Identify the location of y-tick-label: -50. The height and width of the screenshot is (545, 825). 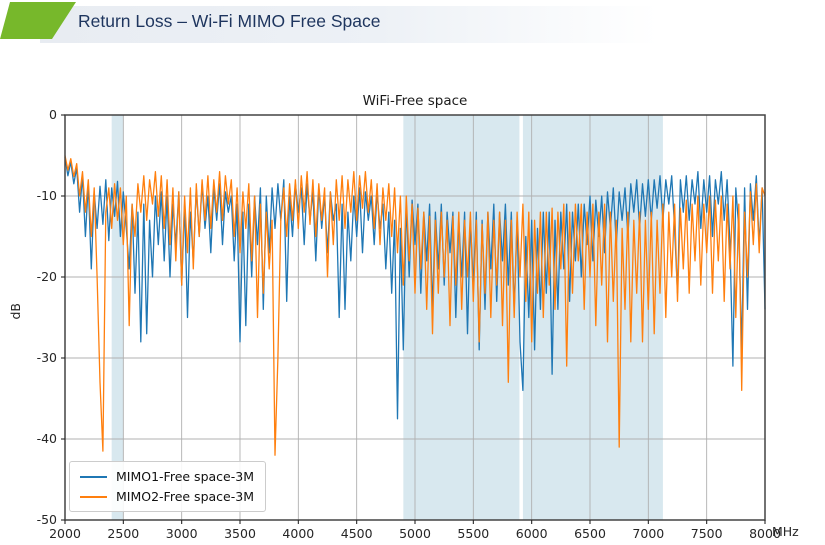
(47, 519).